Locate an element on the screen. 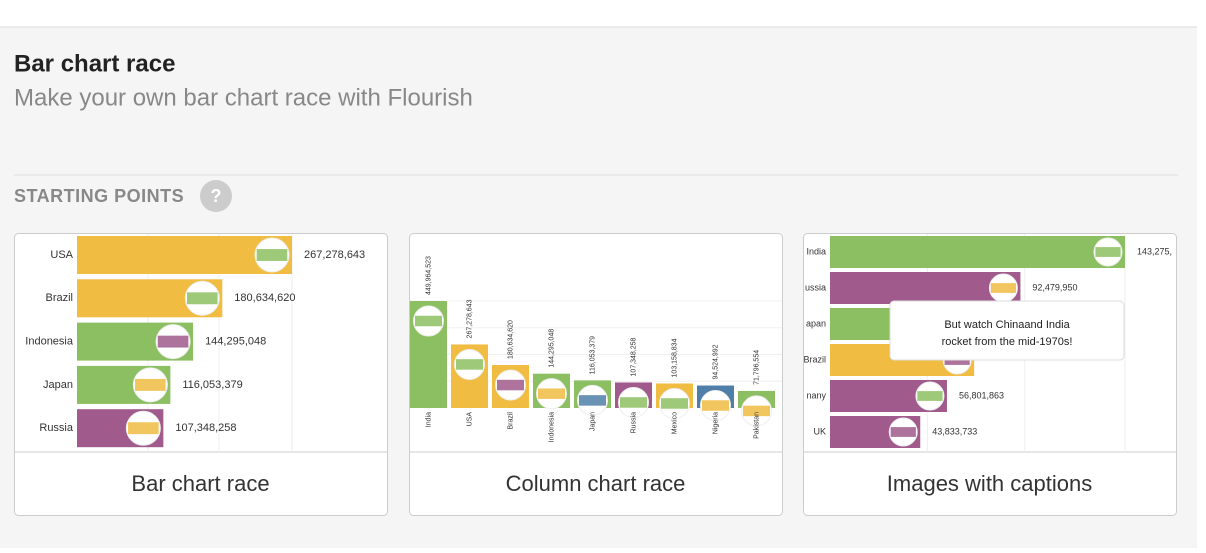 This screenshot has height=553, width=1206. category-label: nany is located at coordinates (816, 395).